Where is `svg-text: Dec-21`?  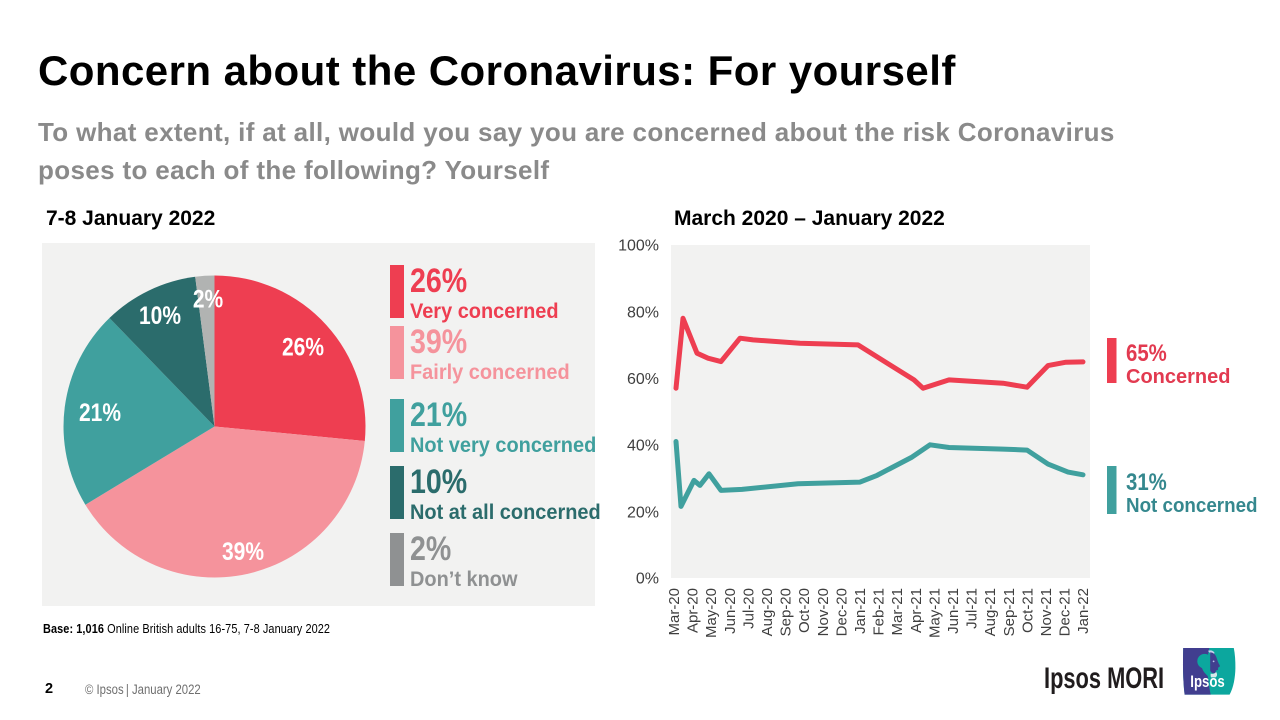 svg-text: Dec-21 is located at coordinates (1065, 612).